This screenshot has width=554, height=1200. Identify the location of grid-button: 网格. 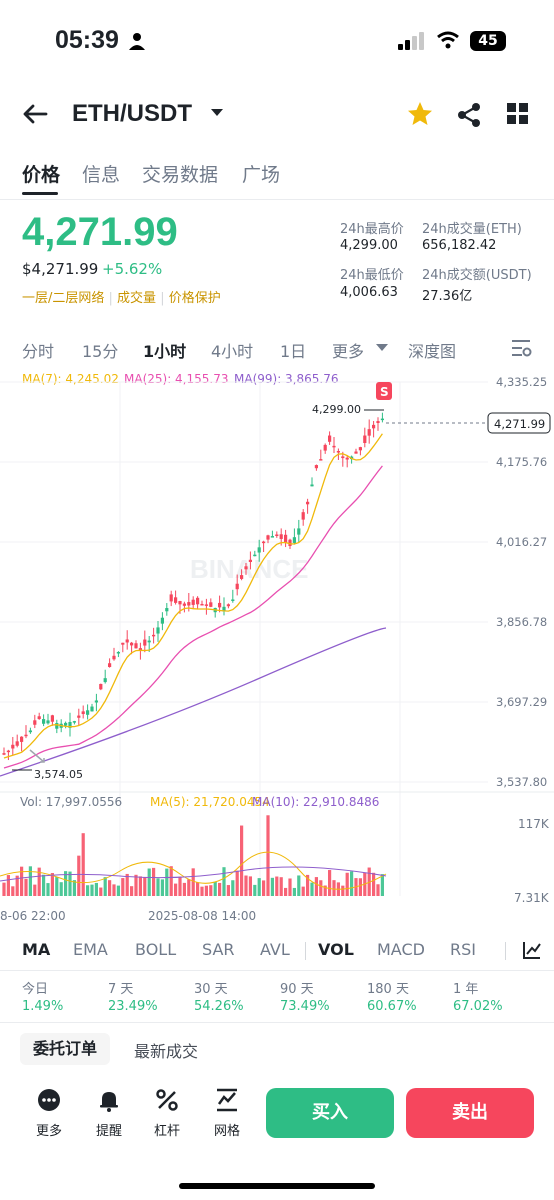
(227, 1113).